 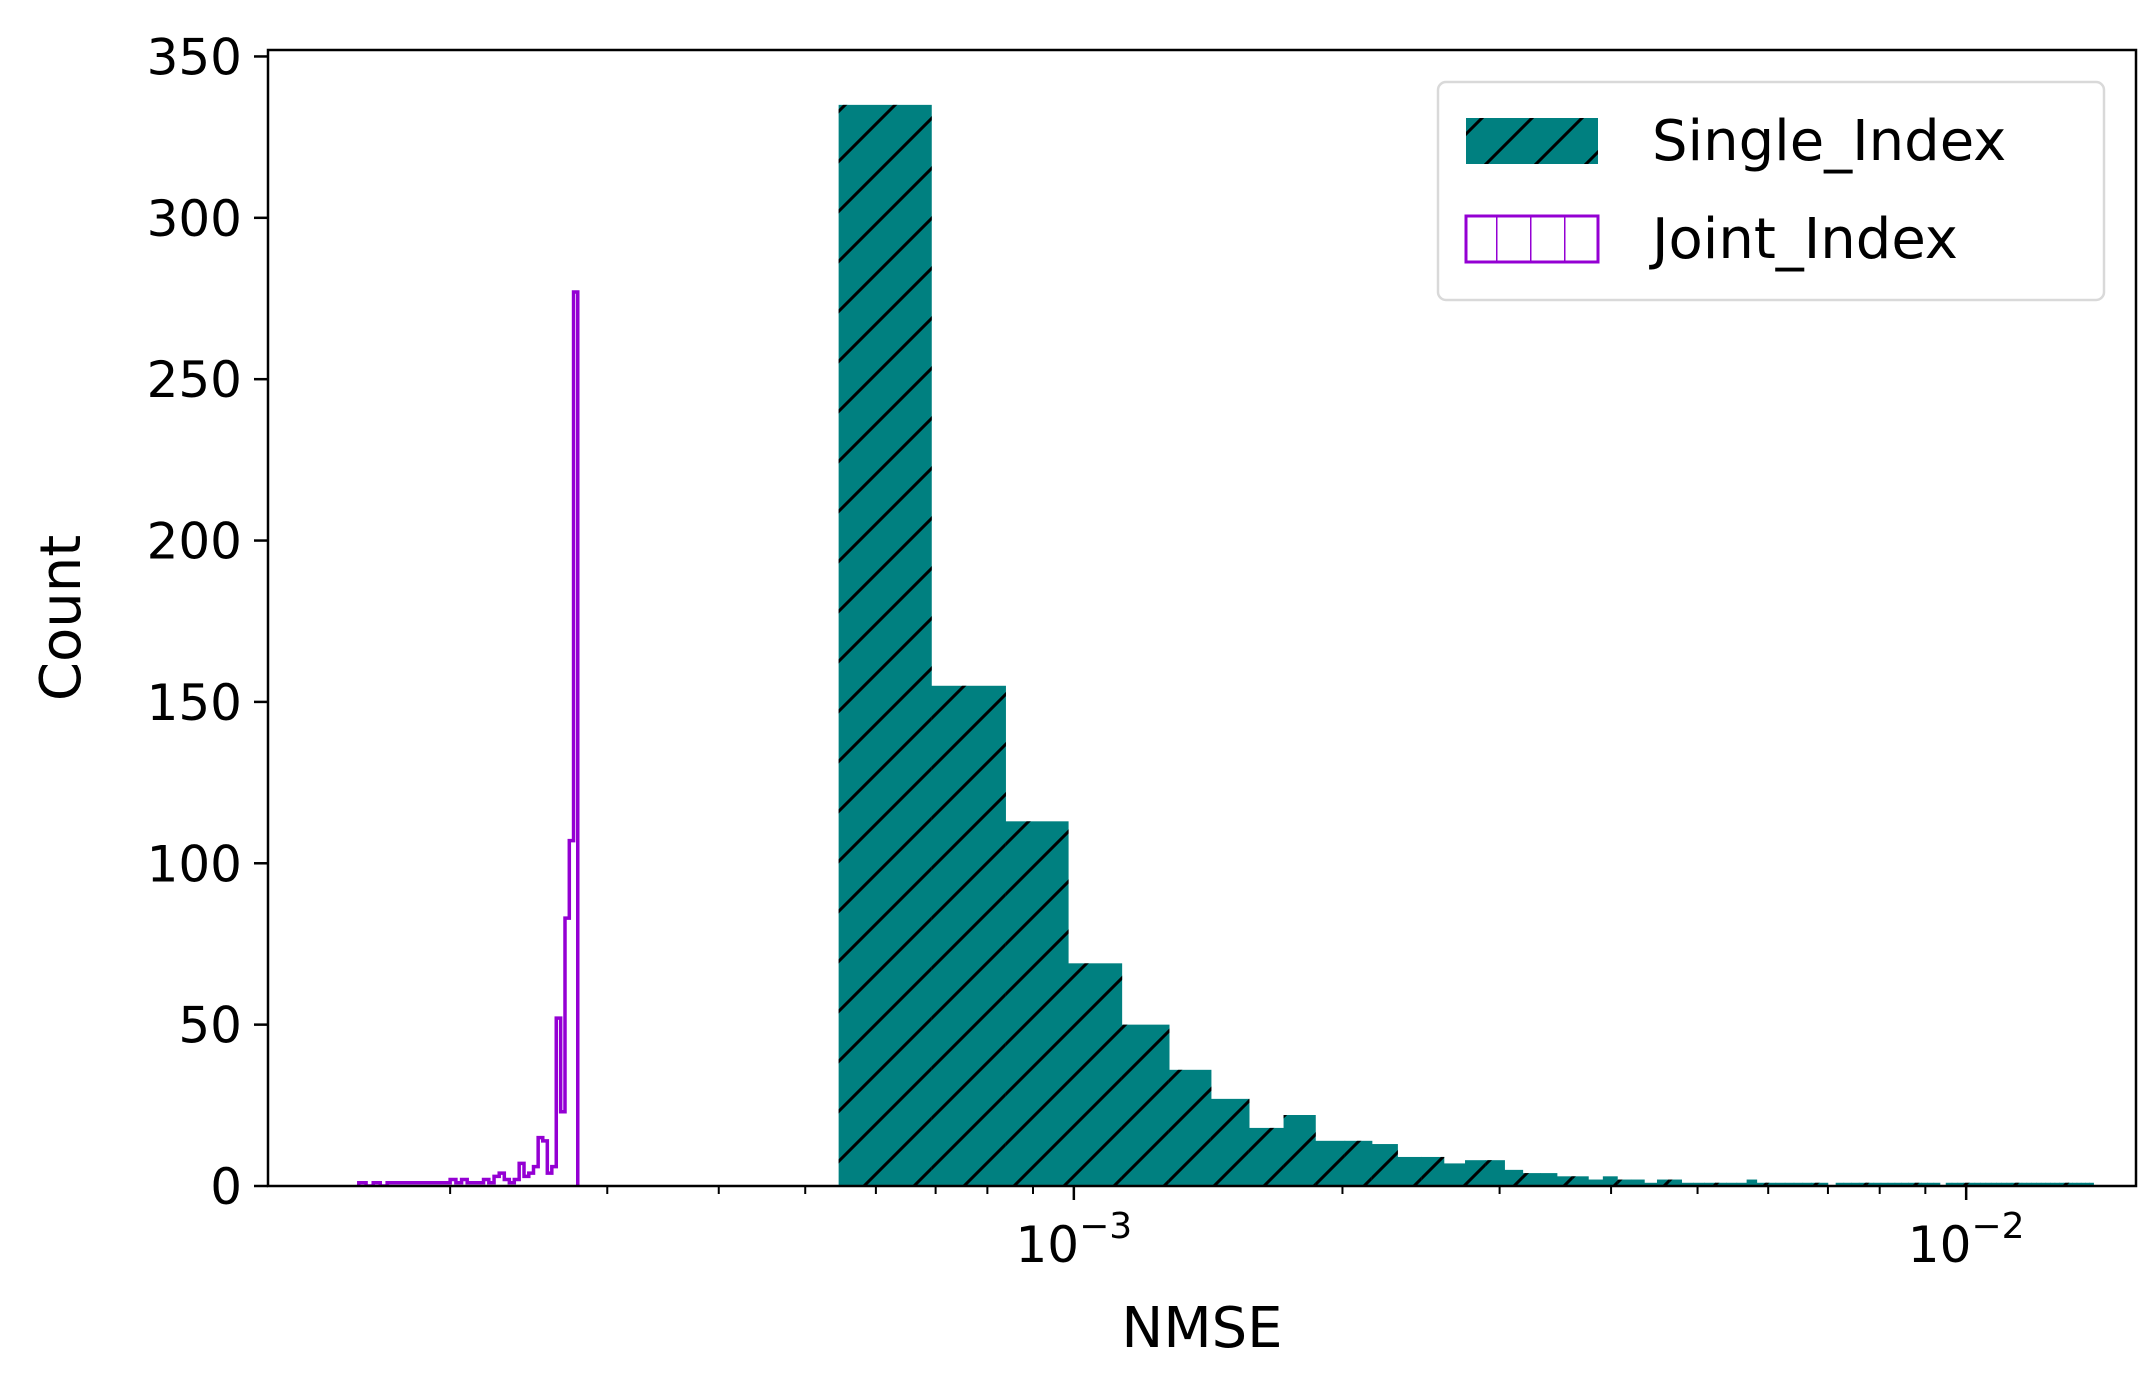 I want to click on joint-index-steps, so click(x=468, y=738).